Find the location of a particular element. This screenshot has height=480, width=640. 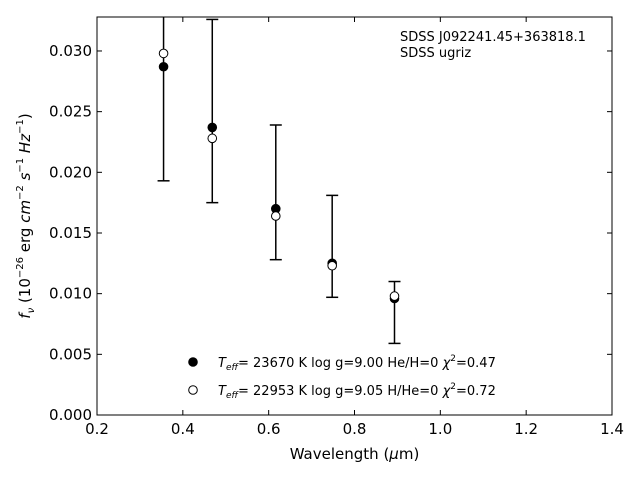

y-tick-label: 0.020 is located at coordinates (70, 172).